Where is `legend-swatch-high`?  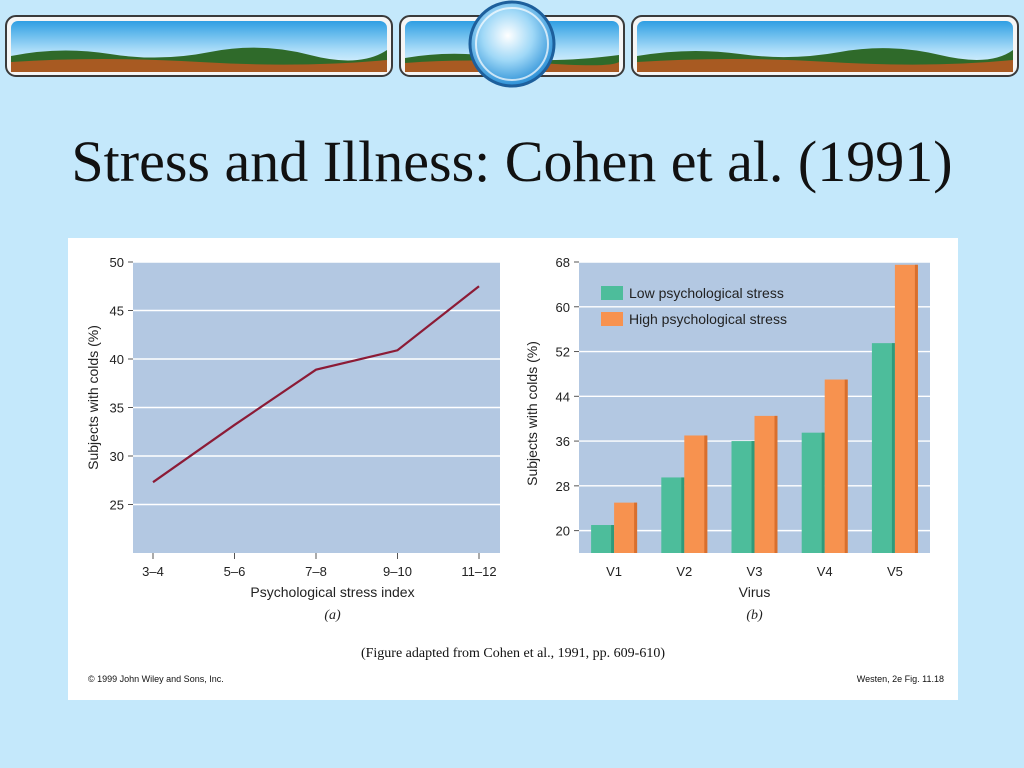
legend-swatch-high is located at coordinates (612, 319).